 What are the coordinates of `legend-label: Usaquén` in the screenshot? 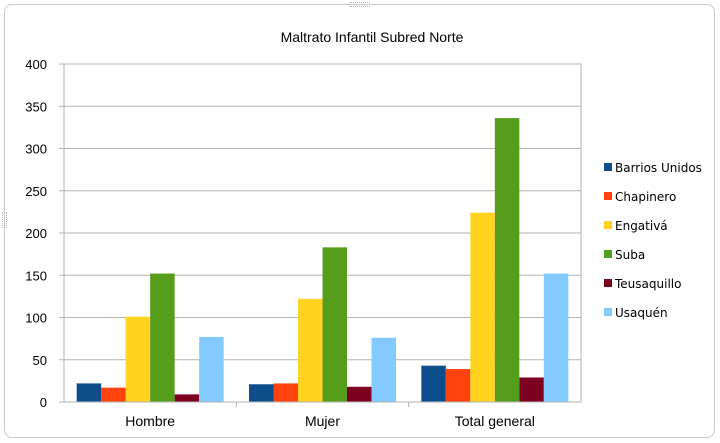 It's located at (641, 313).